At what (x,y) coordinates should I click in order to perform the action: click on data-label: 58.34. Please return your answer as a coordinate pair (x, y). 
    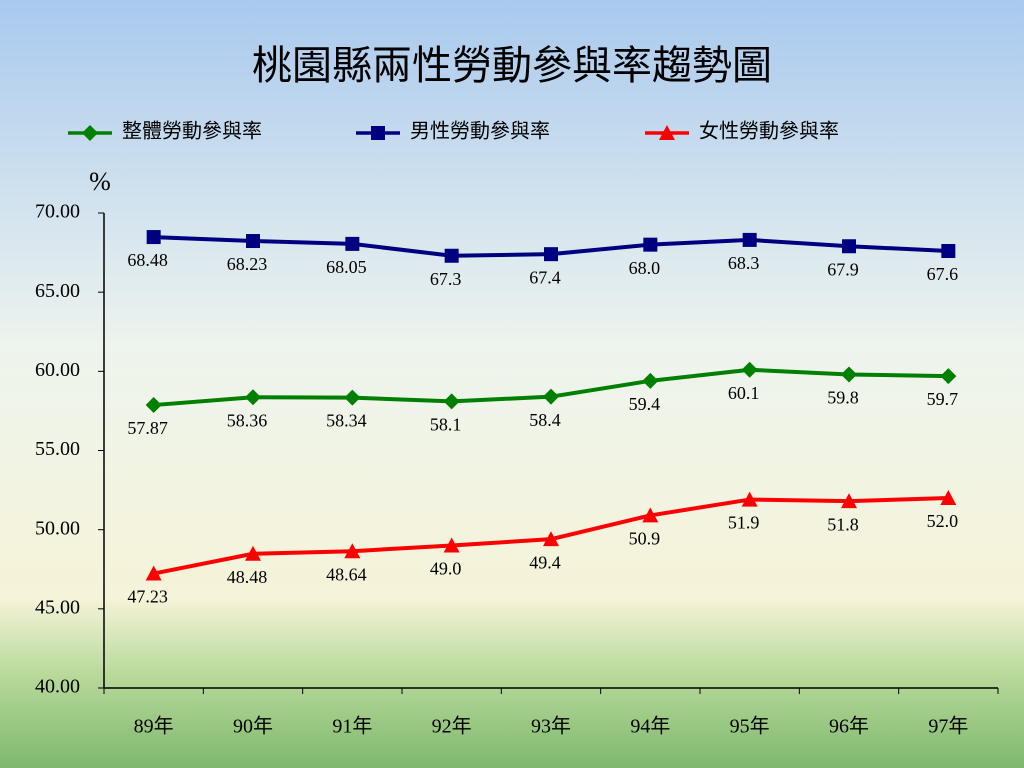
    Looking at the image, I should click on (346, 421).